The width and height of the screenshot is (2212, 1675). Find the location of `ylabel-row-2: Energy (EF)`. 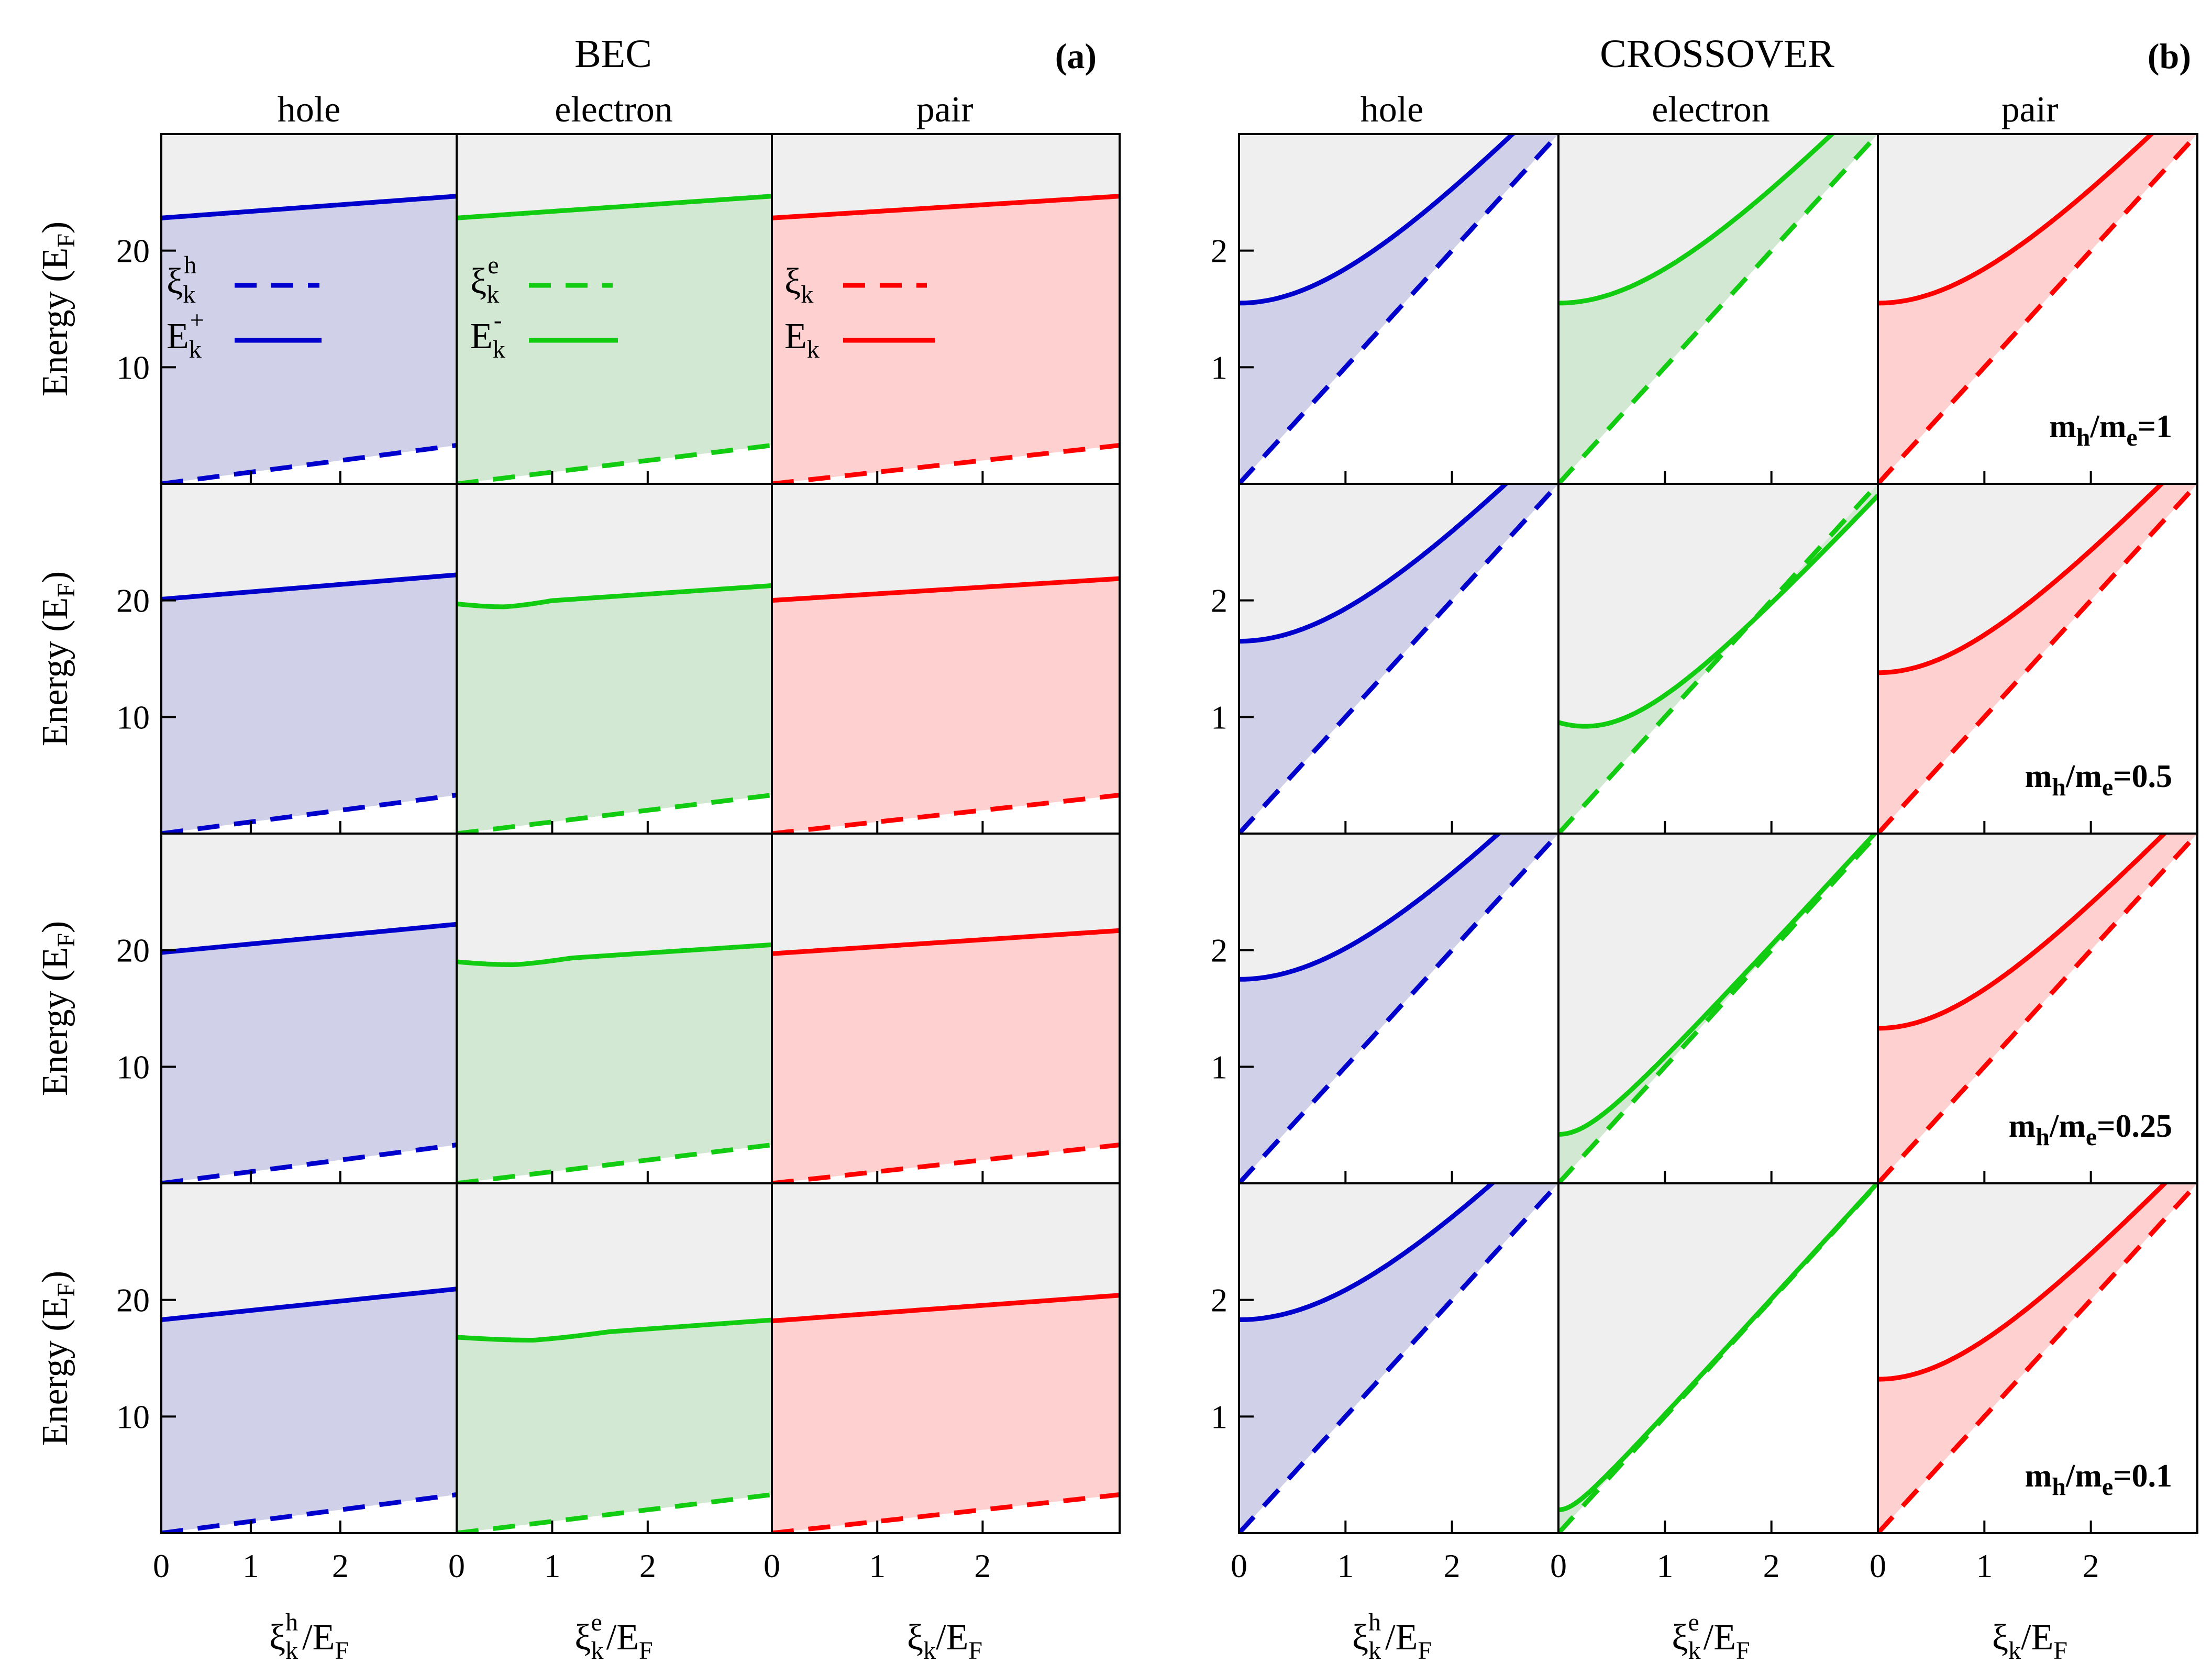

ylabel-row-2: Energy (EF) is located at coordinates (57, 658).